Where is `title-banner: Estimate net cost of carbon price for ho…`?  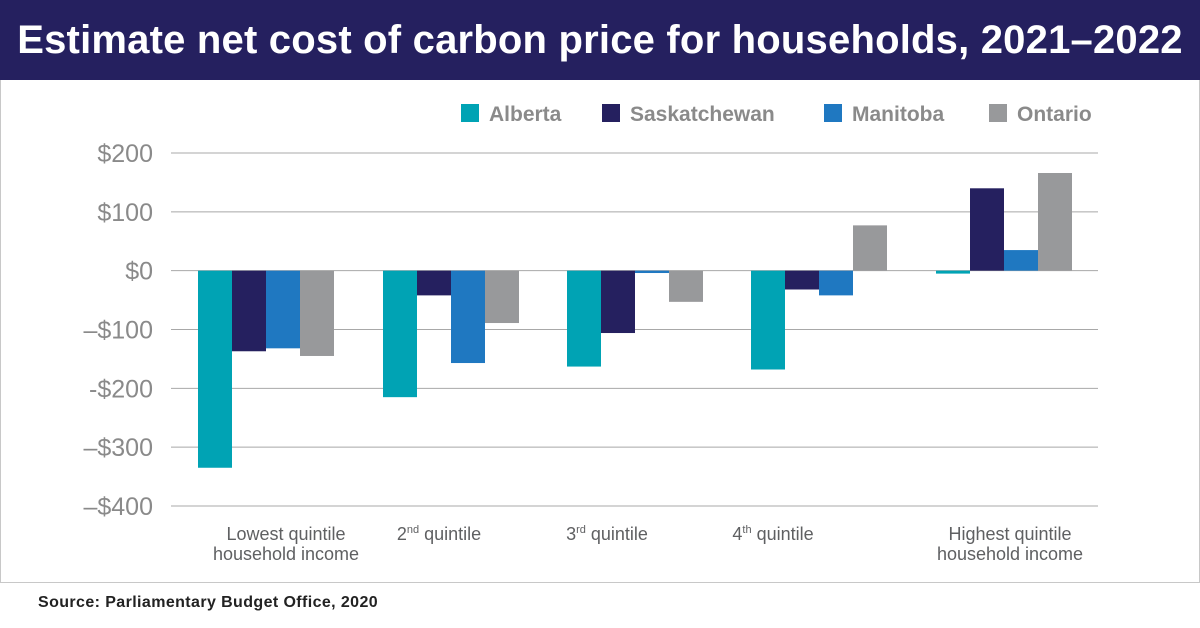 title-banner: Estimate net cost of carbon price for ho… is located at coordinates (600, 40).